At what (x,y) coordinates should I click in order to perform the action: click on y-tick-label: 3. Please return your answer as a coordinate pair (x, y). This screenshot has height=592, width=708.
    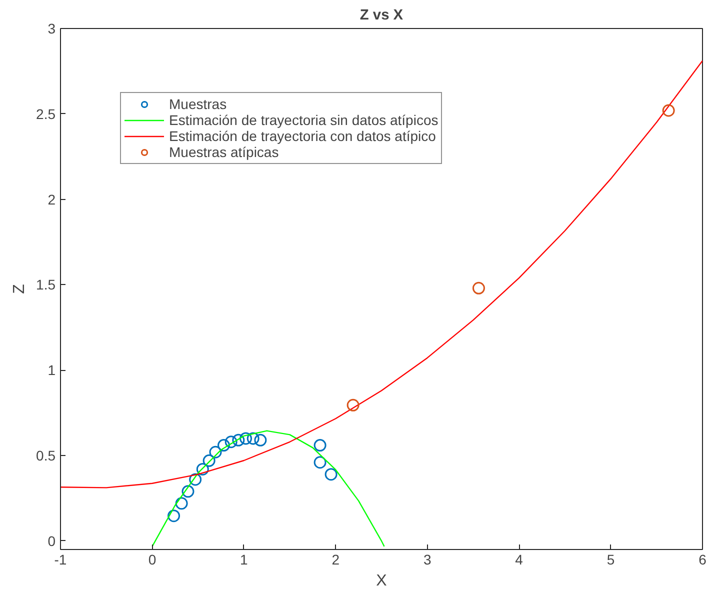
    Looking at the image, I should click on (52, 28).